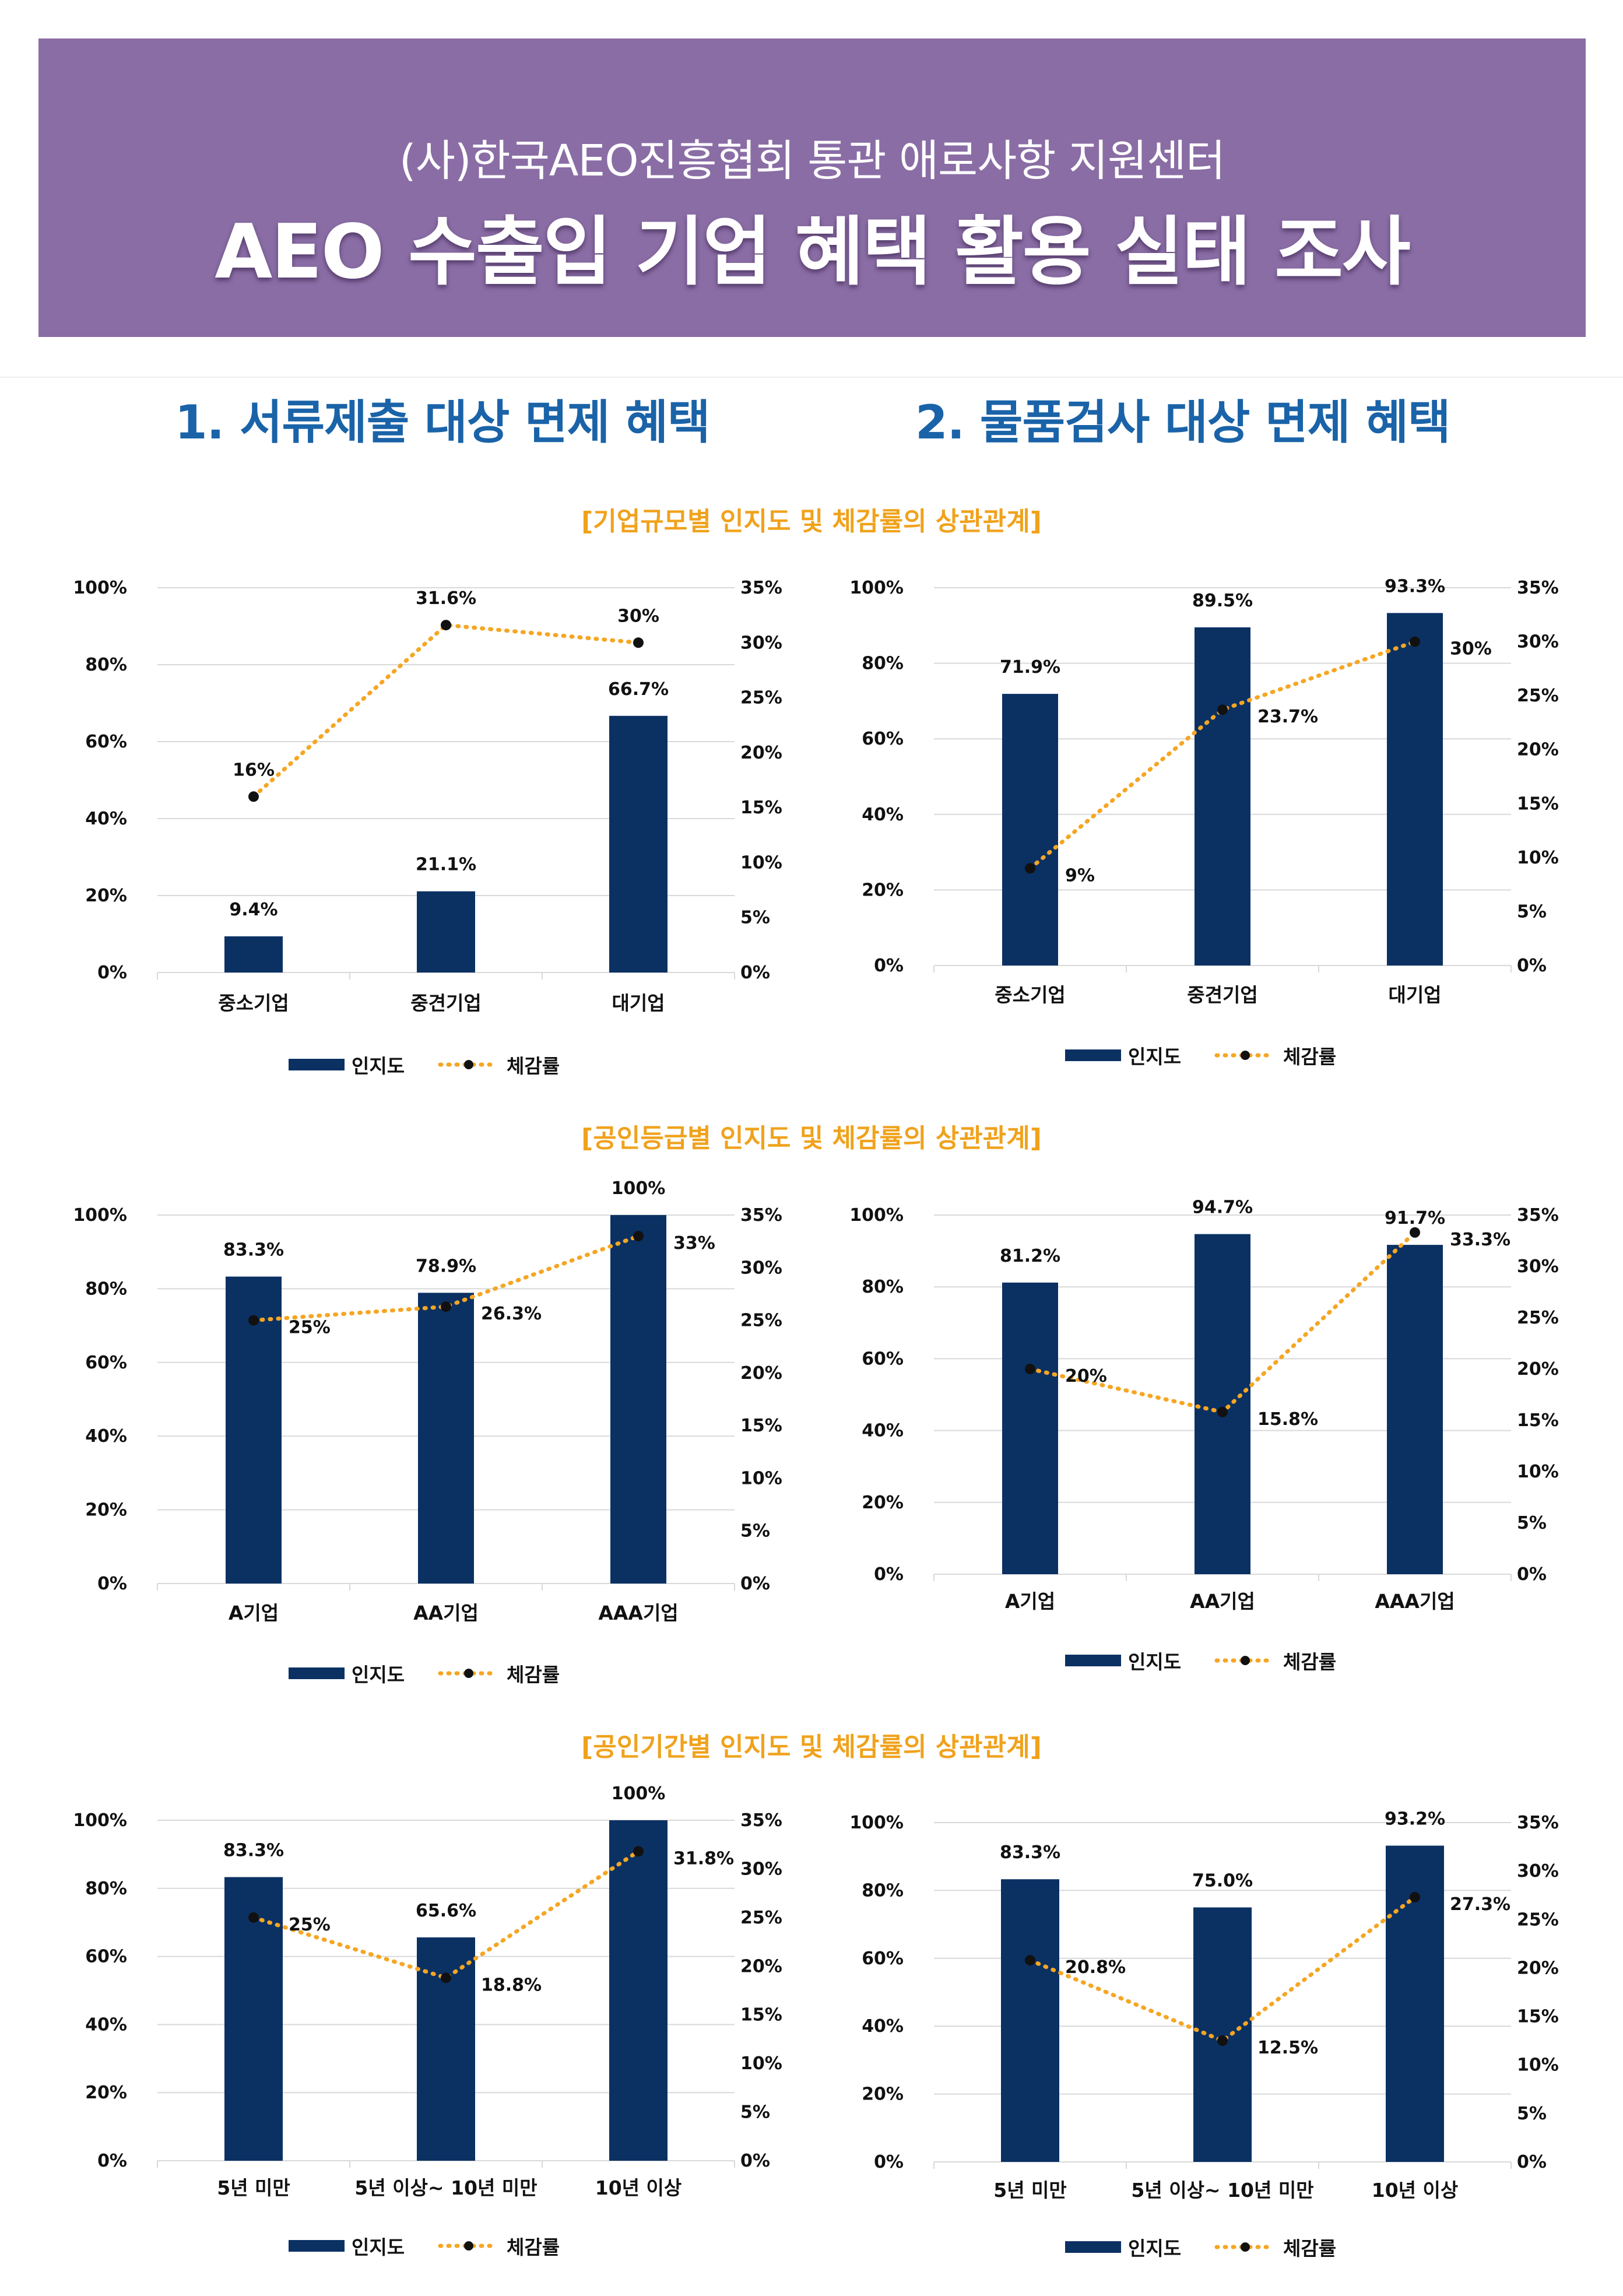 The image size is (1623, 2296). I want to click on legend-swatch-bar, so click(317, 2246).